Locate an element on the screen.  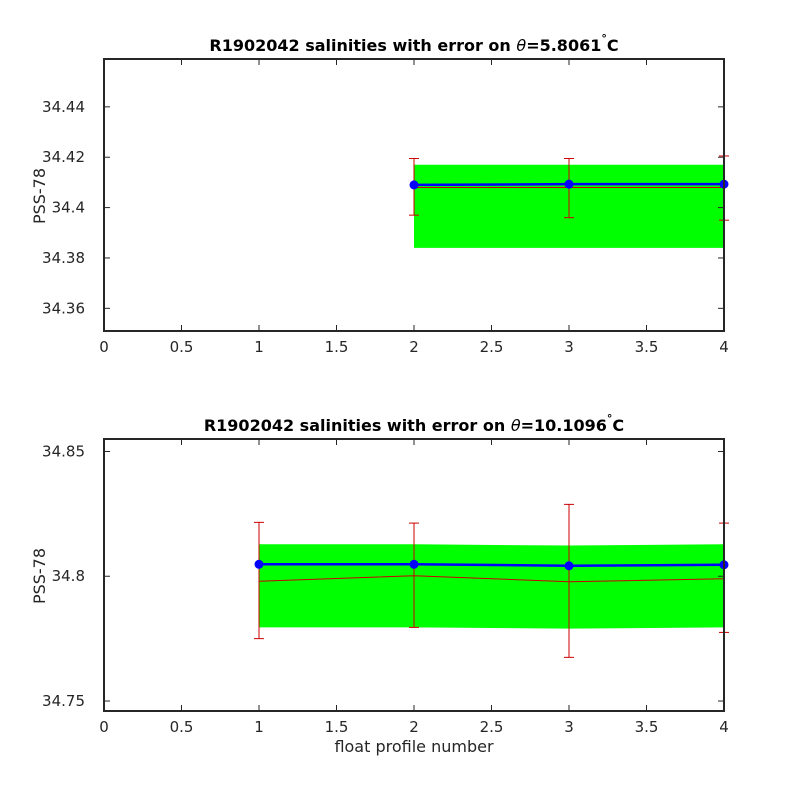
top-x-tick-label: 0 is located at coordinates (104, 347).